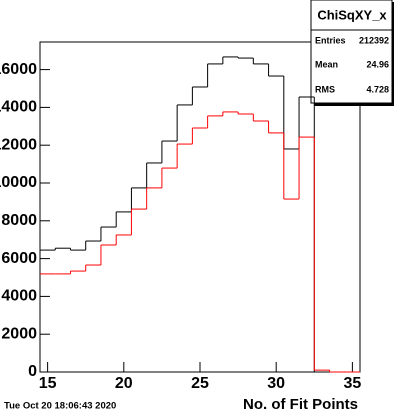 The width and height of the screenshot is (400, 414). I want to click on y-tick-label: 14000, so click(18, 107).